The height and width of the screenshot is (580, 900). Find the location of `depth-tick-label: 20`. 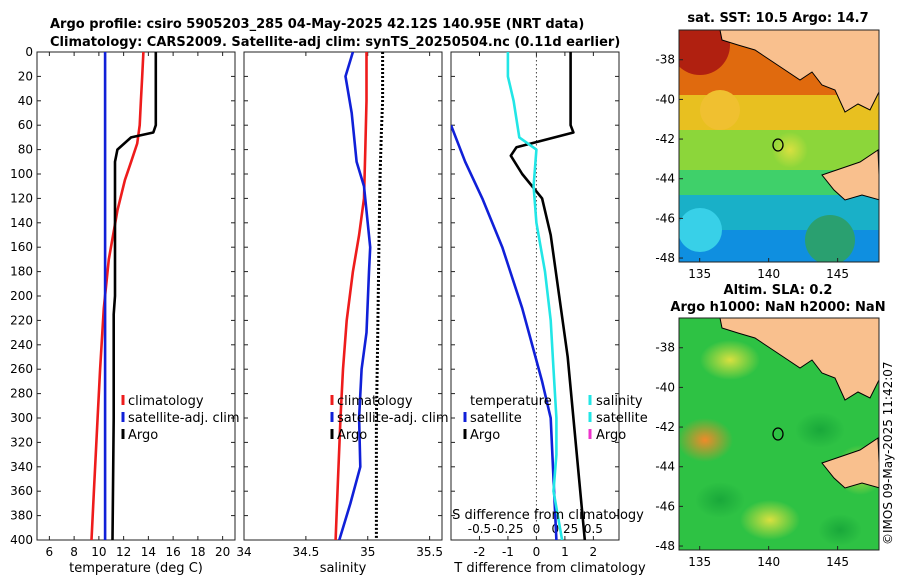

depth-tick-label: 20 is located at coordinates (25, 76).